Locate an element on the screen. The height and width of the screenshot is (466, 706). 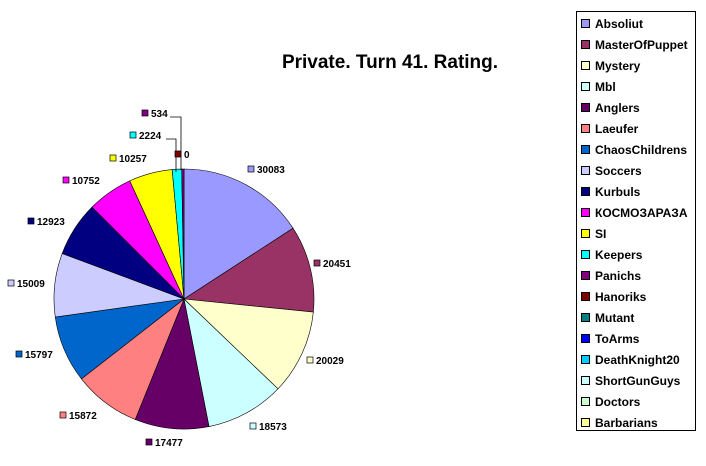
legend-label: Soccers is located at coordinates (618, 170).